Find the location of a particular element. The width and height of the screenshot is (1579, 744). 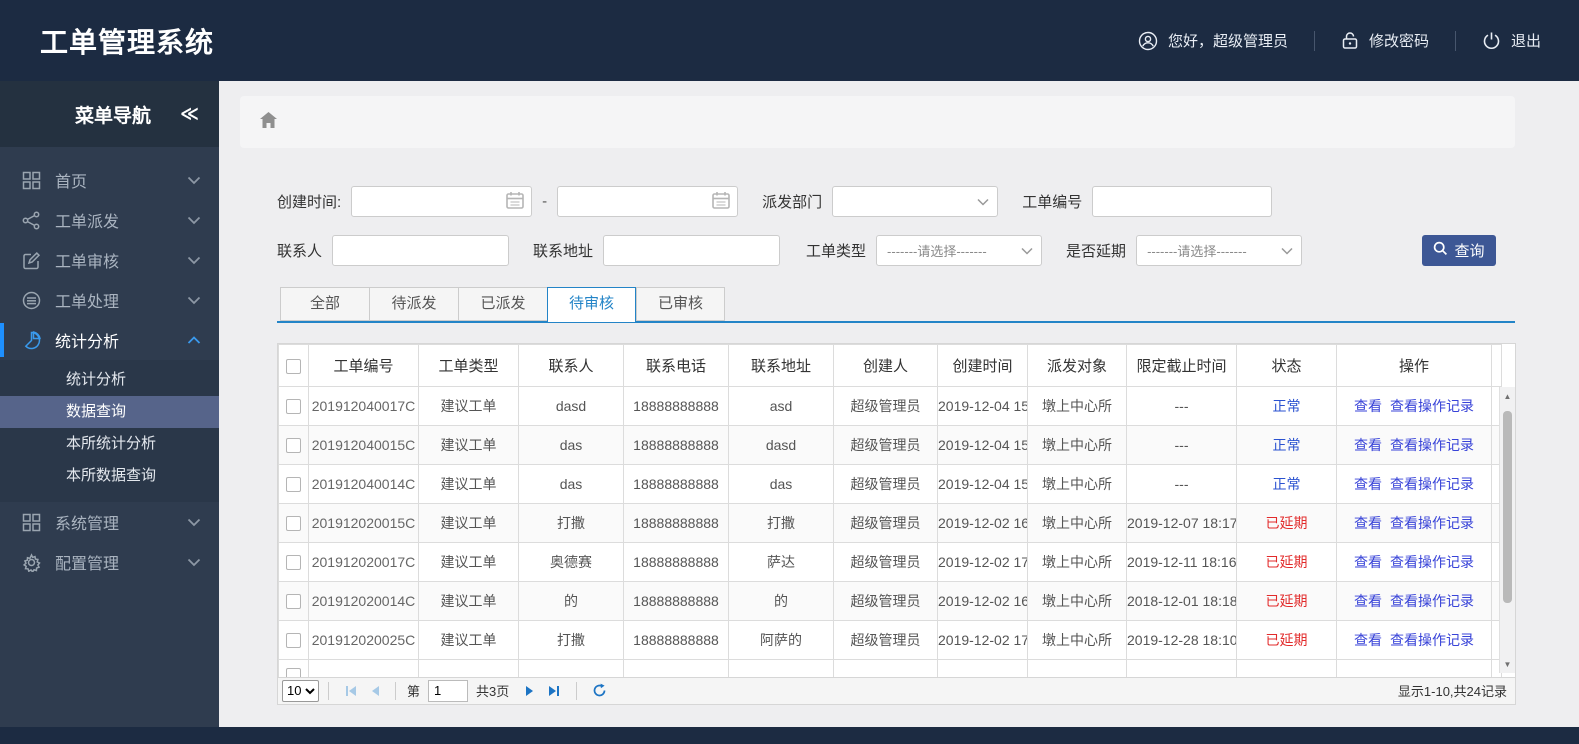

page-number-input is located at coordinates (448, 690).